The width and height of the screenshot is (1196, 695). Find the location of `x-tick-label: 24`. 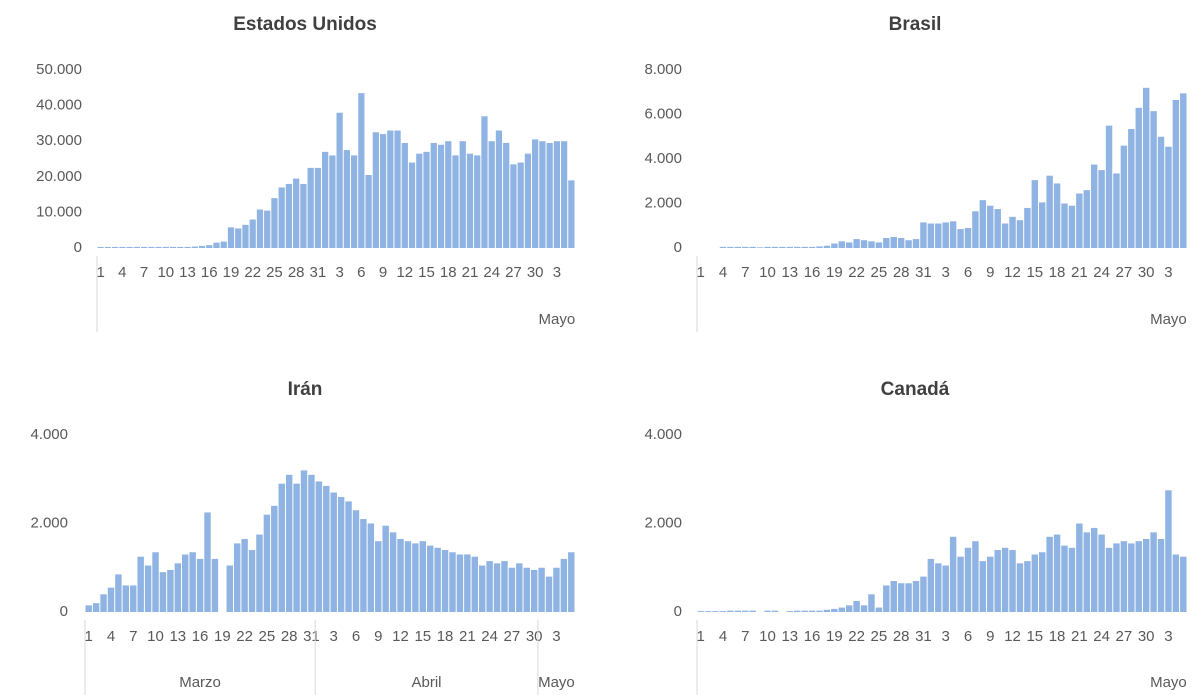

x-tick-label: 24 is located at coordinates (1101, 272).